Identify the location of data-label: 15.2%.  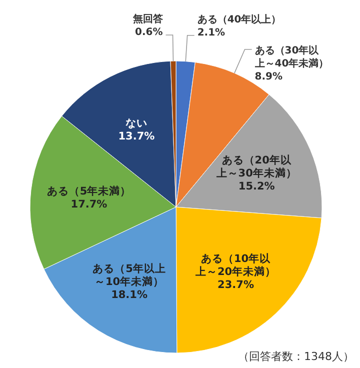
(257, 186).